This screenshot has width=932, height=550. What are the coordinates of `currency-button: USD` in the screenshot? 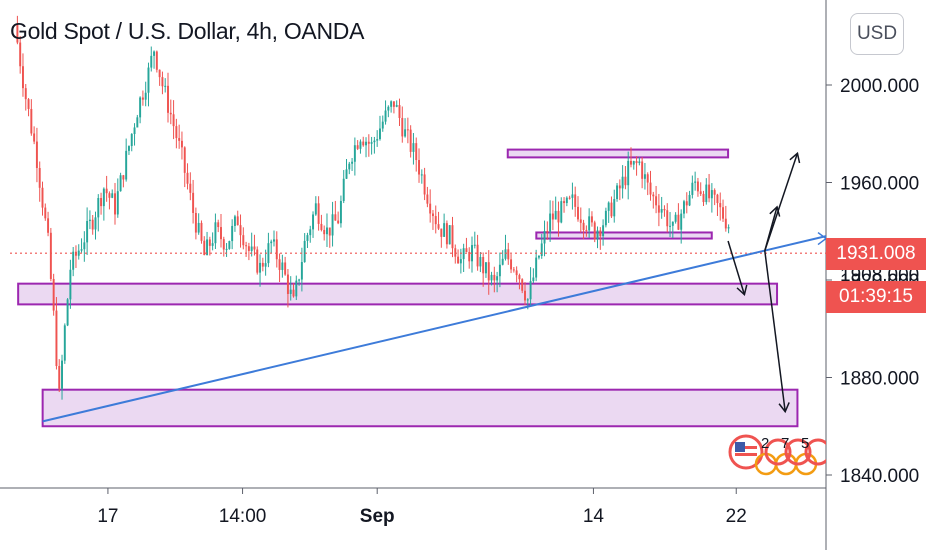 It's located at (877, 34).